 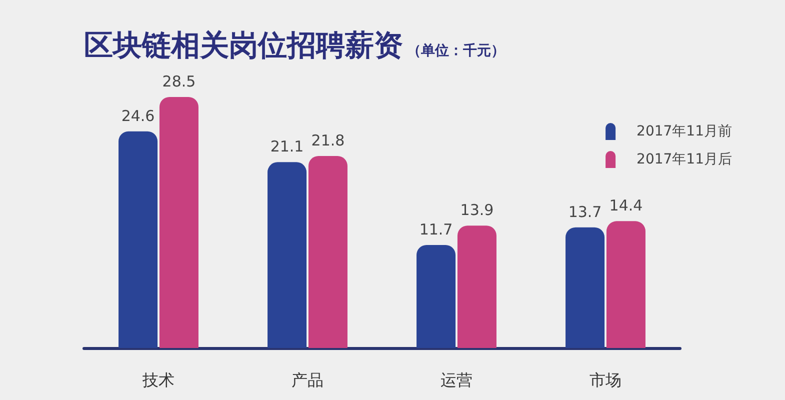 I want to click on data-label: 14.4, so click(x=626, y=205).